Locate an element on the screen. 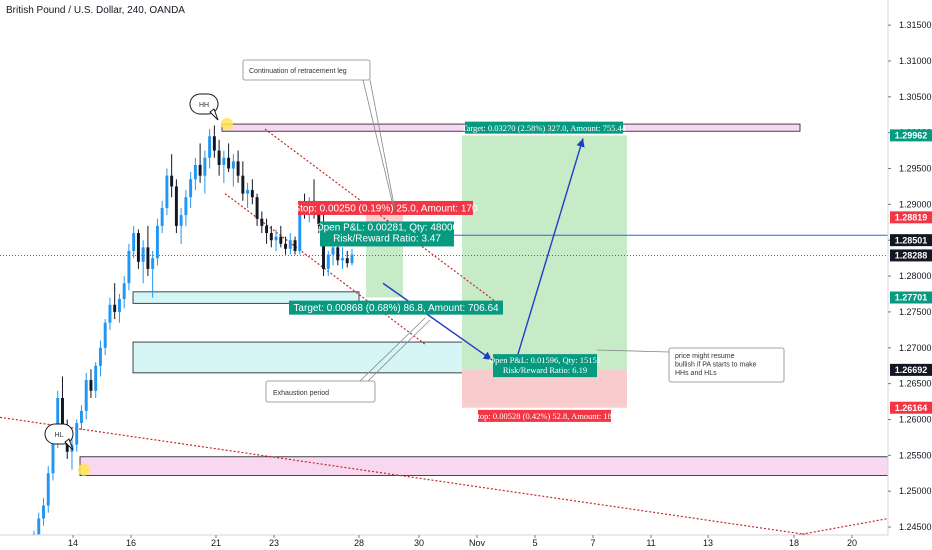 The image size is (932, 550). price-badge: 1.28288 is located at coordinates (911, 256).